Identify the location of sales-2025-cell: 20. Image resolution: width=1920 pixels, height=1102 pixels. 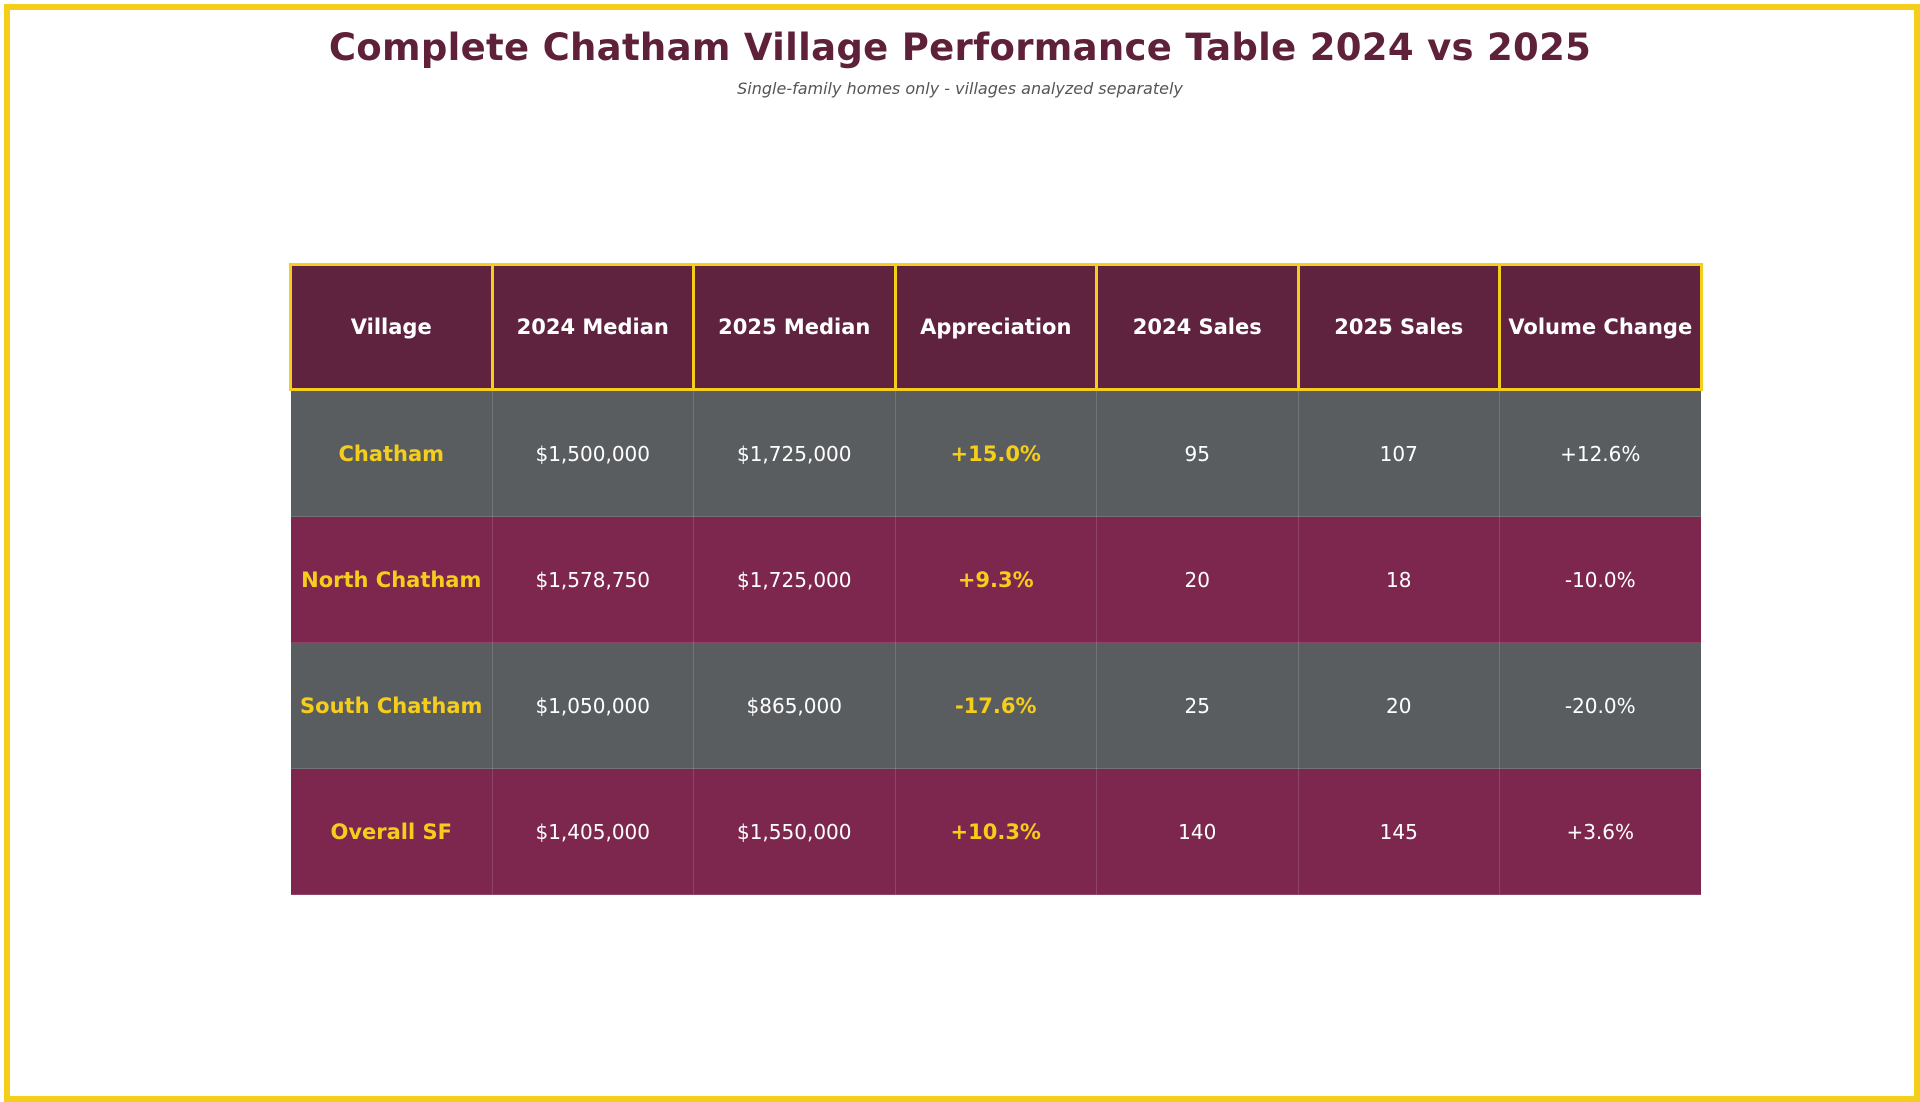
(1398, 705).